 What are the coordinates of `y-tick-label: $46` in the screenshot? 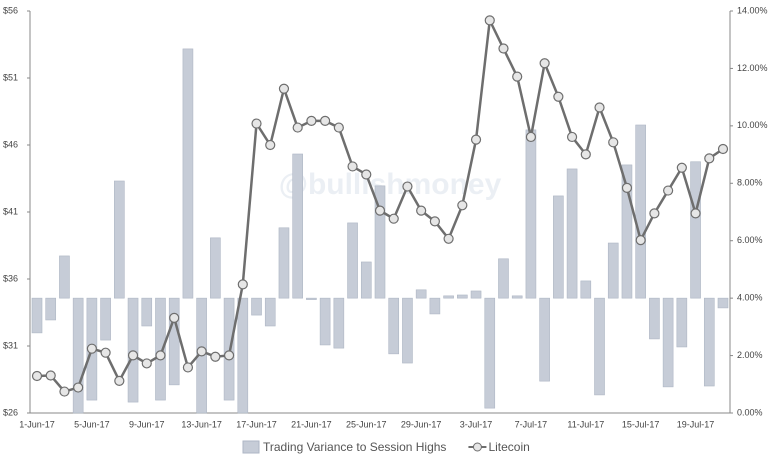 It's located at (10, 144).